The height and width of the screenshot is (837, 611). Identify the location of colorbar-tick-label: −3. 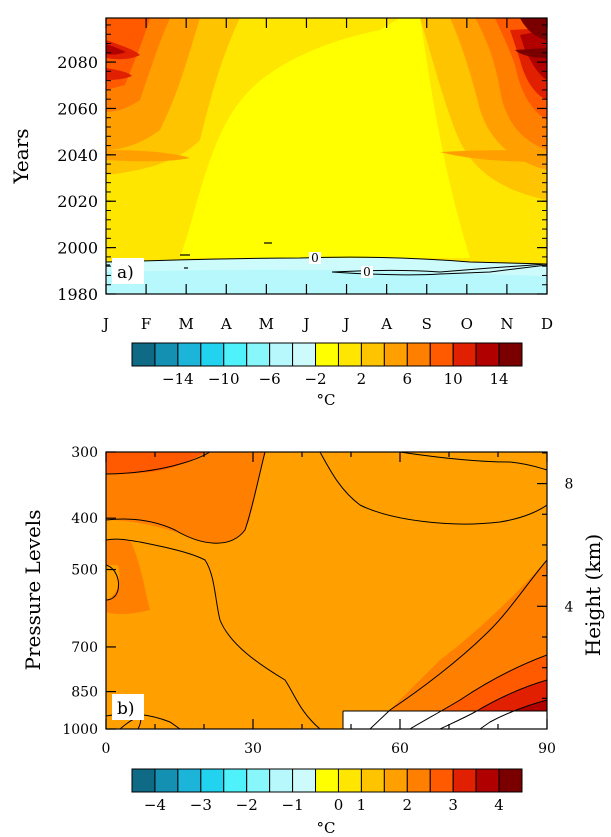
(201, 805).